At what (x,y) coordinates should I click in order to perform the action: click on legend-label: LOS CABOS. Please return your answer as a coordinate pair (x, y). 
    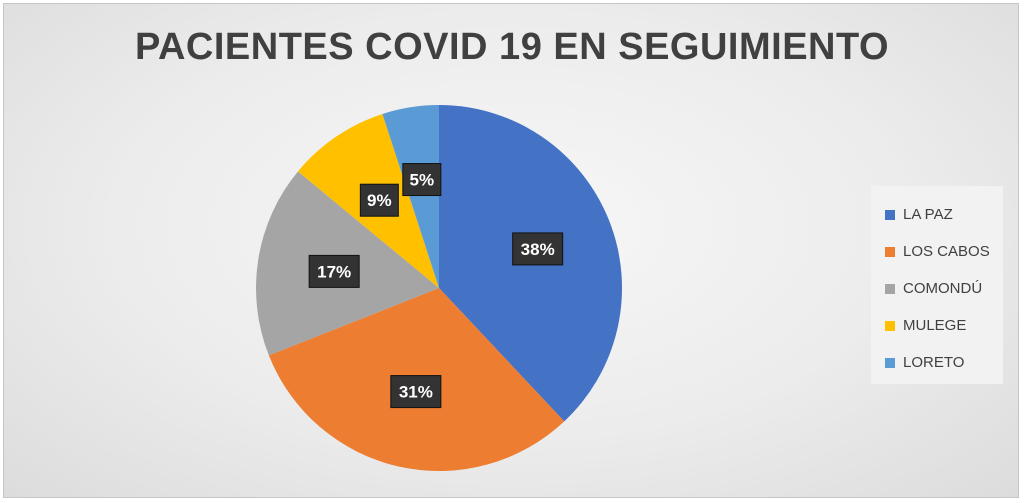
    Looking at the image, I should click on (946, 251).